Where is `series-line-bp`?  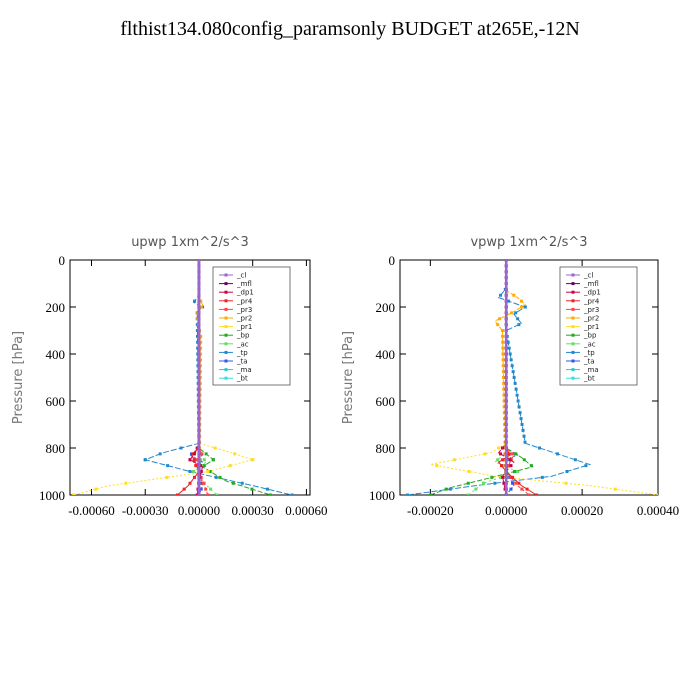
series-line-bp is located at coordinates (482, 377).